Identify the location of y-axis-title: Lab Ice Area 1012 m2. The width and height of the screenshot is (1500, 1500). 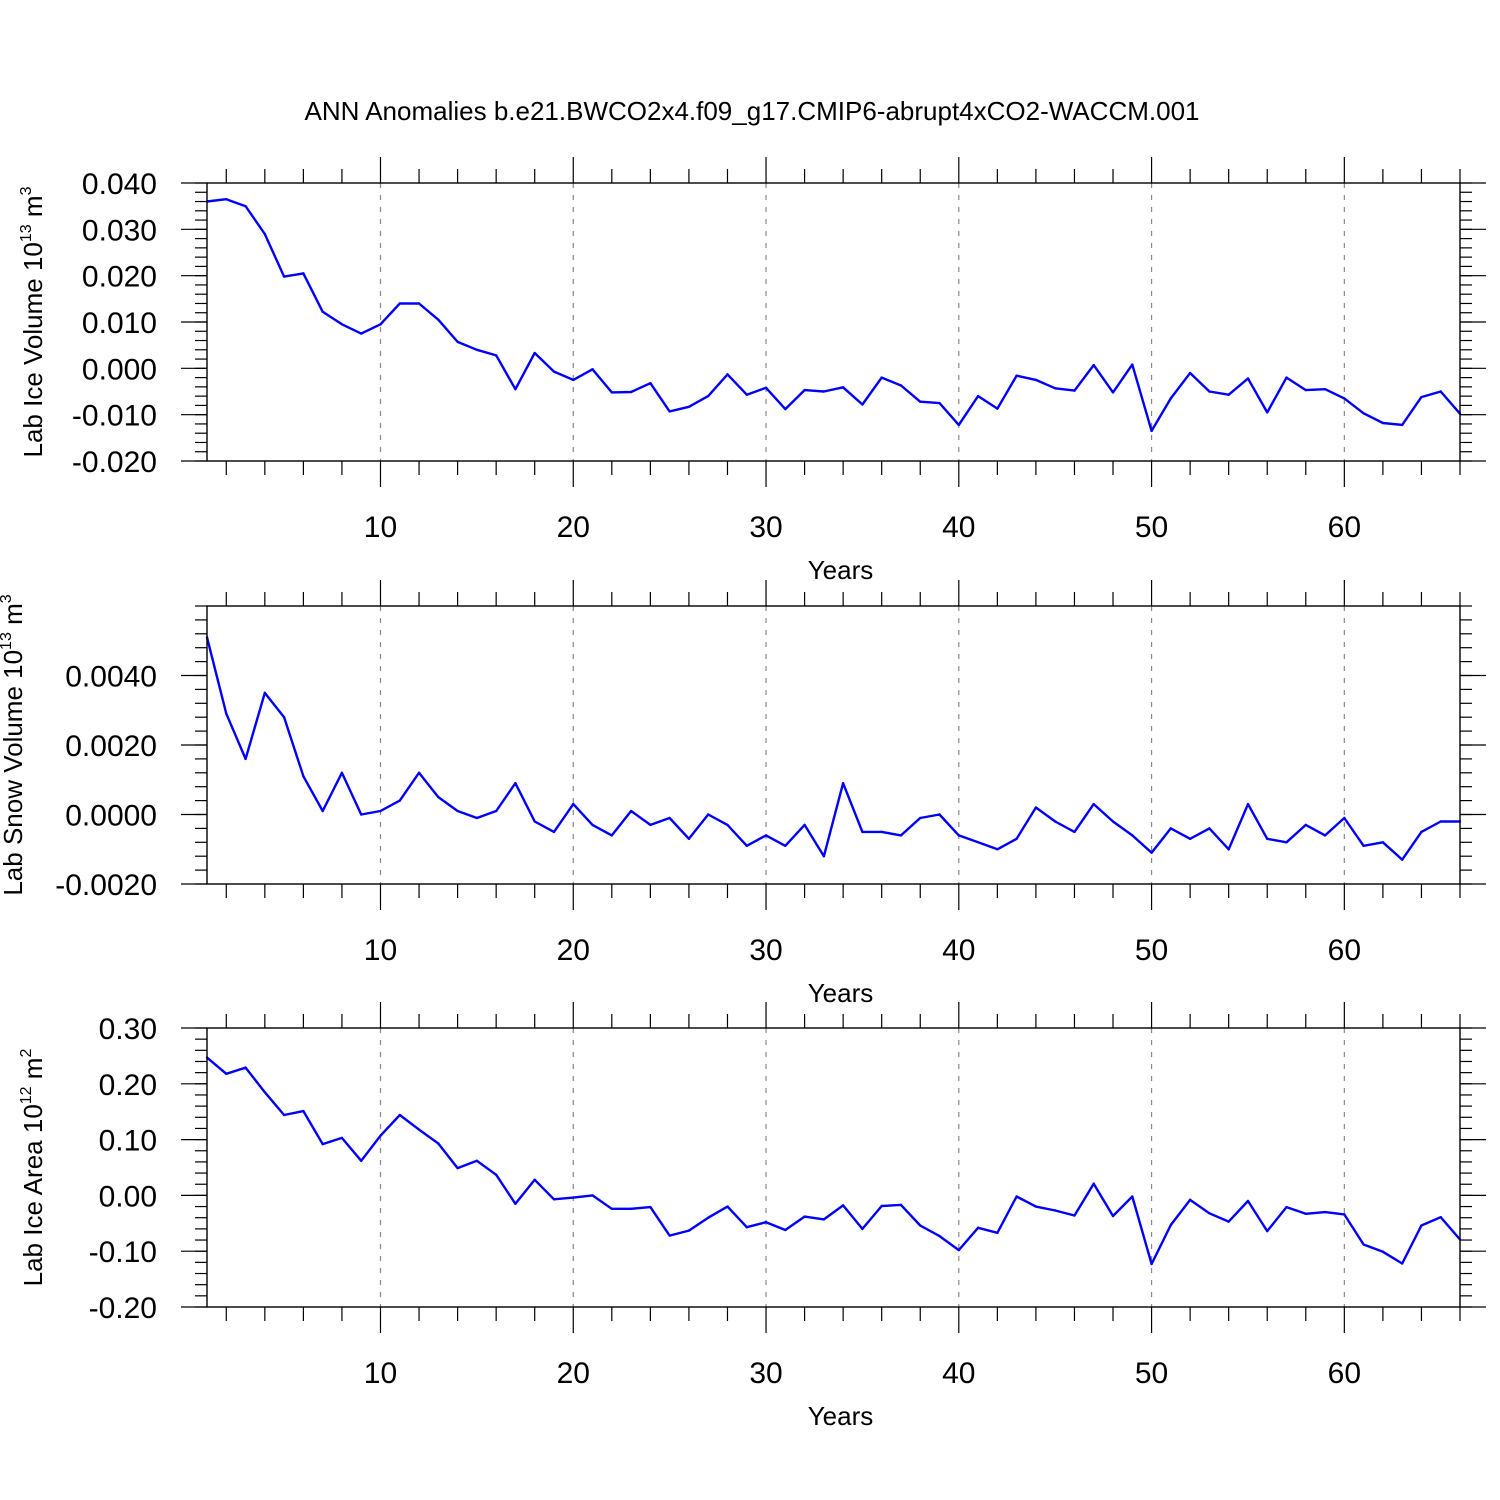
(33, 1168).